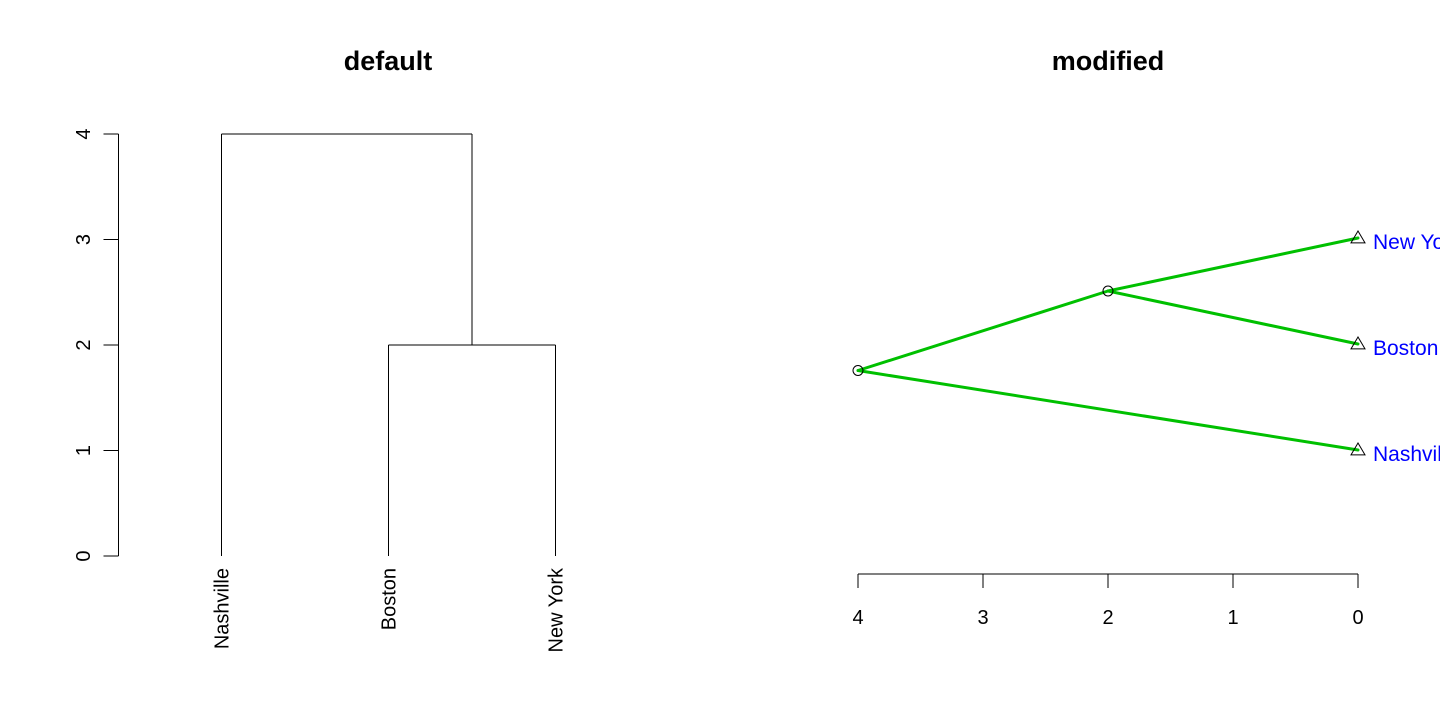  Describe the element at coordinates (857, 618) in the screenshot. I see `modified-x-tick-label: 4` at that location.